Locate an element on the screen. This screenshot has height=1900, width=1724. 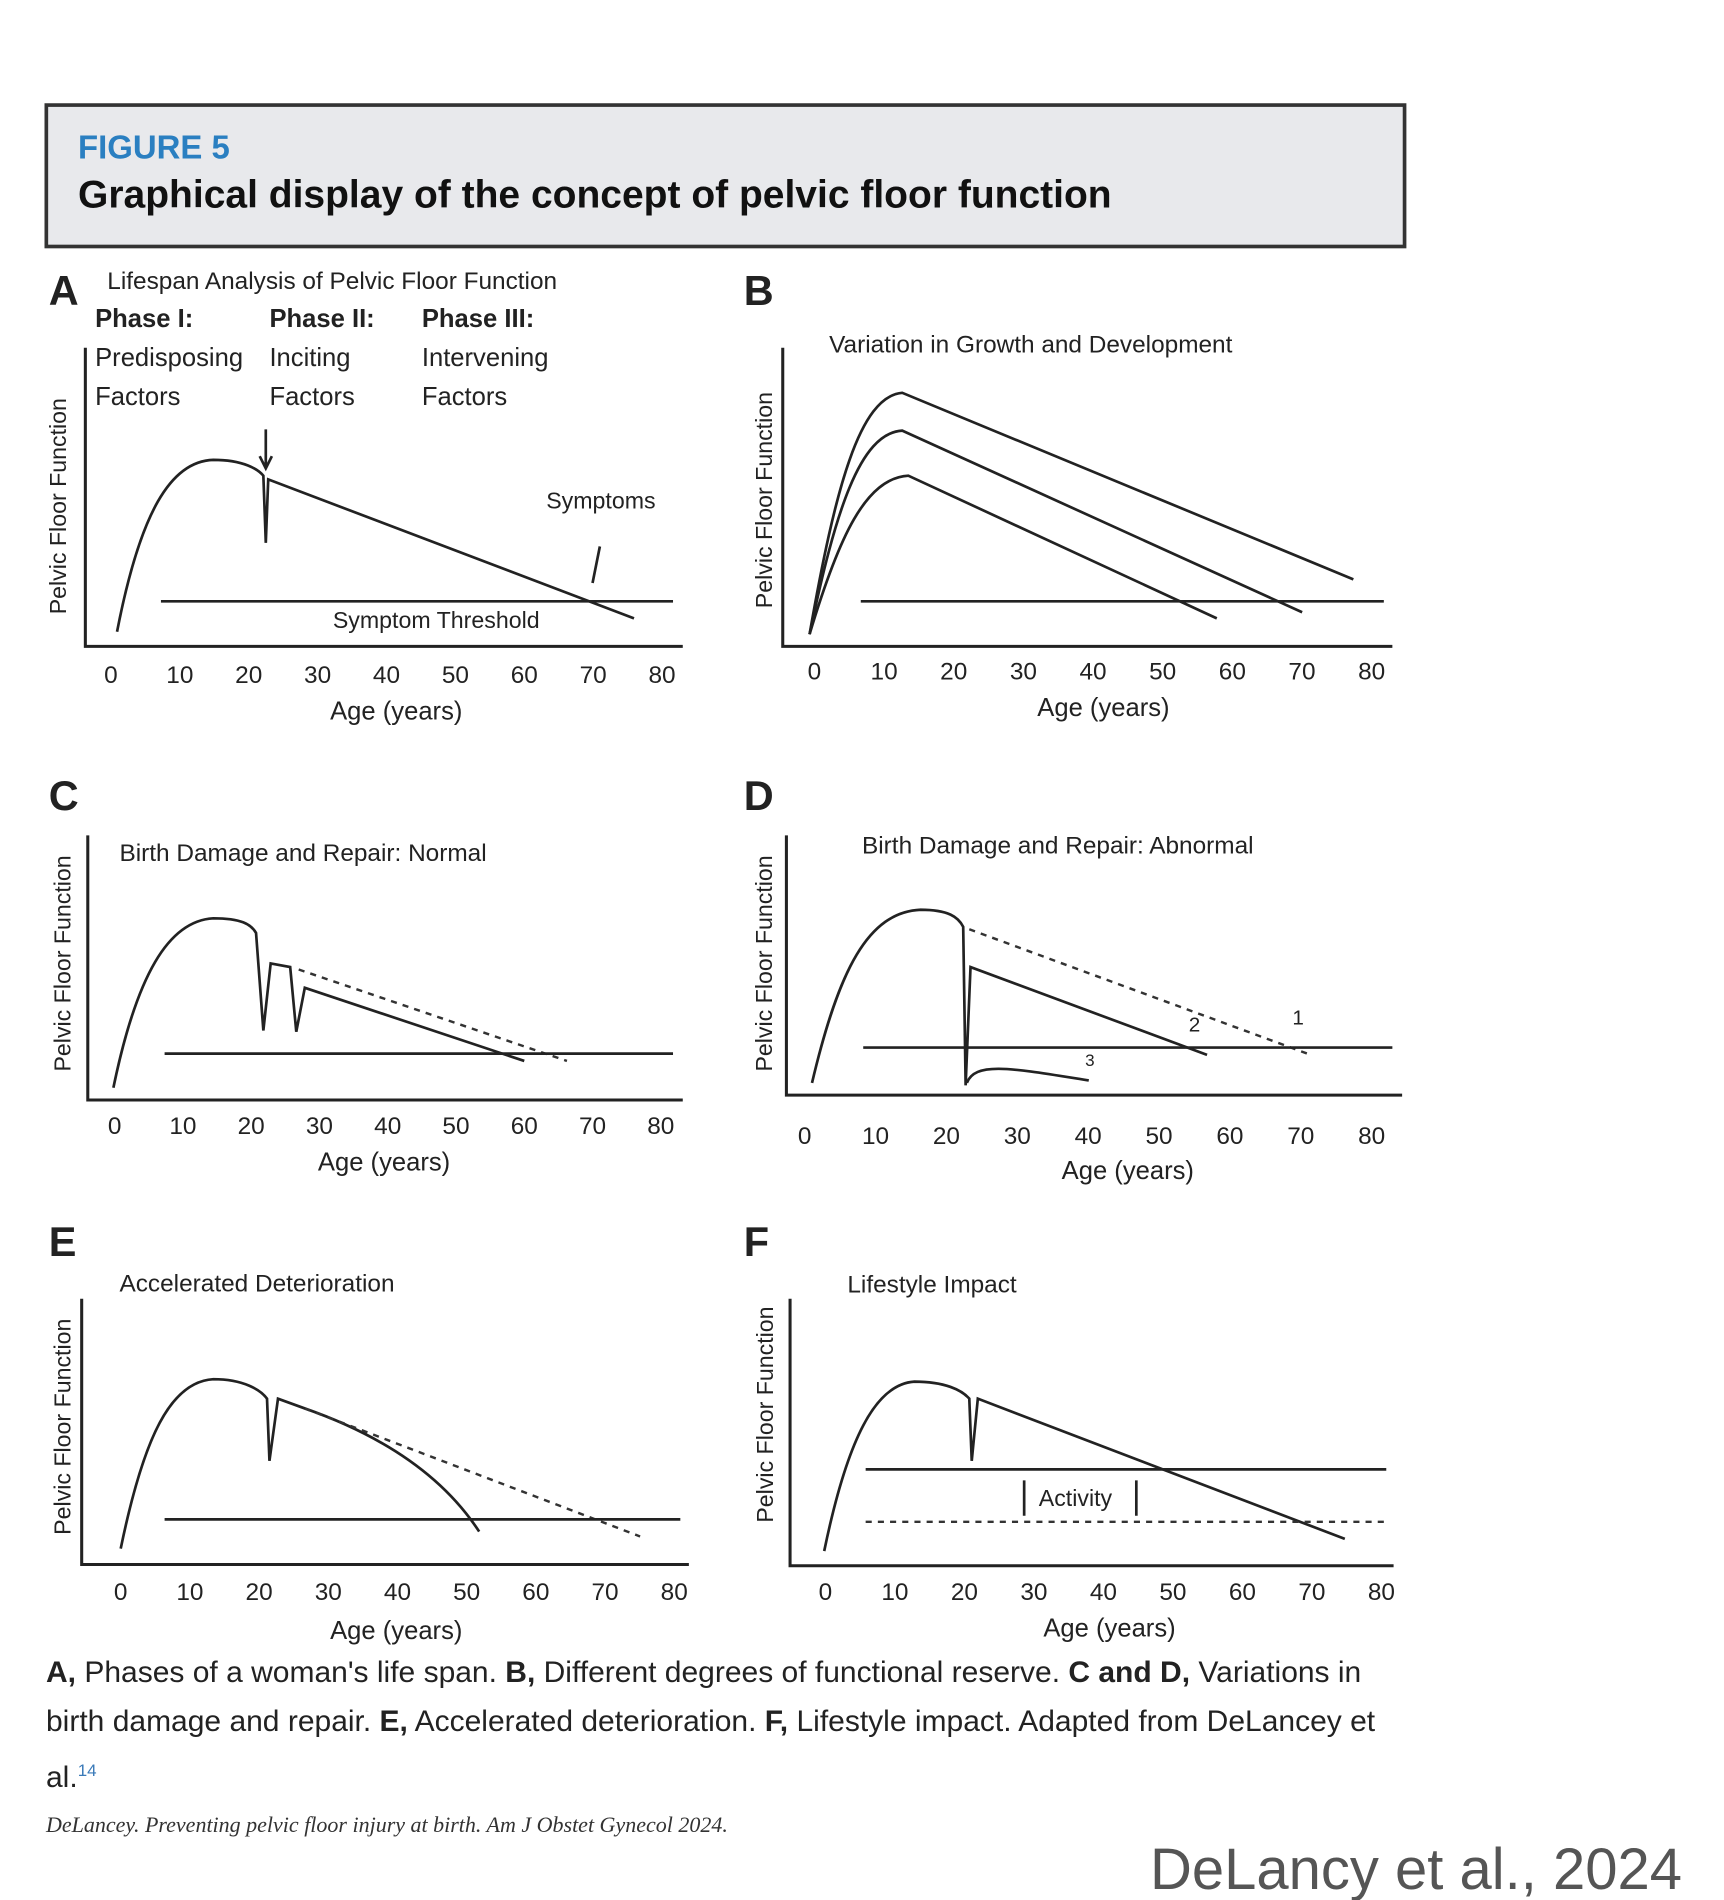
panel-title: Birth Damage and Repair: Normal is located at coordinates (302, 853).